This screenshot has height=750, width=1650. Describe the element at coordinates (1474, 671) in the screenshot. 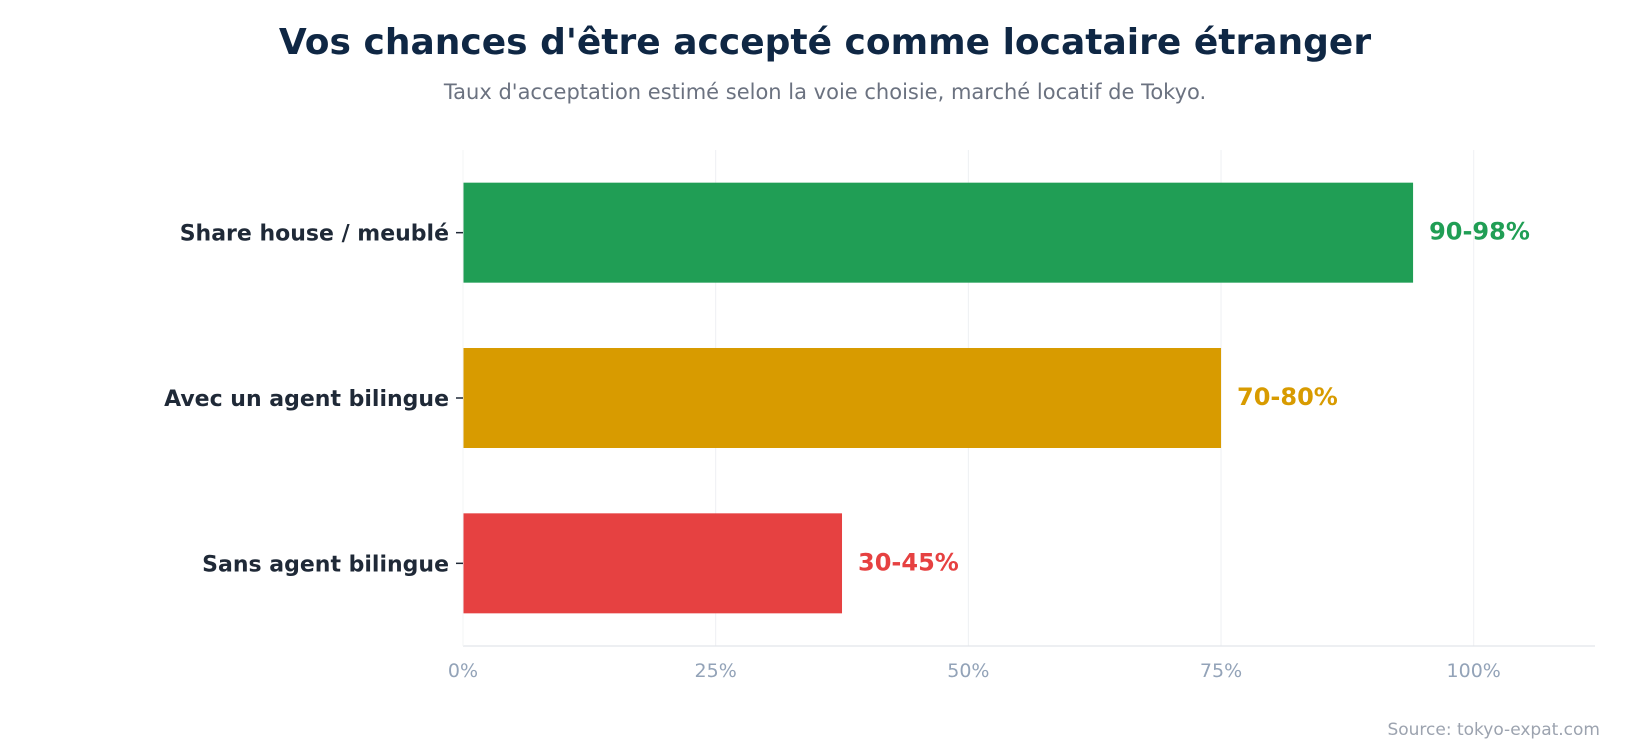

I see `x-tick-label-4: 100%` at that location.